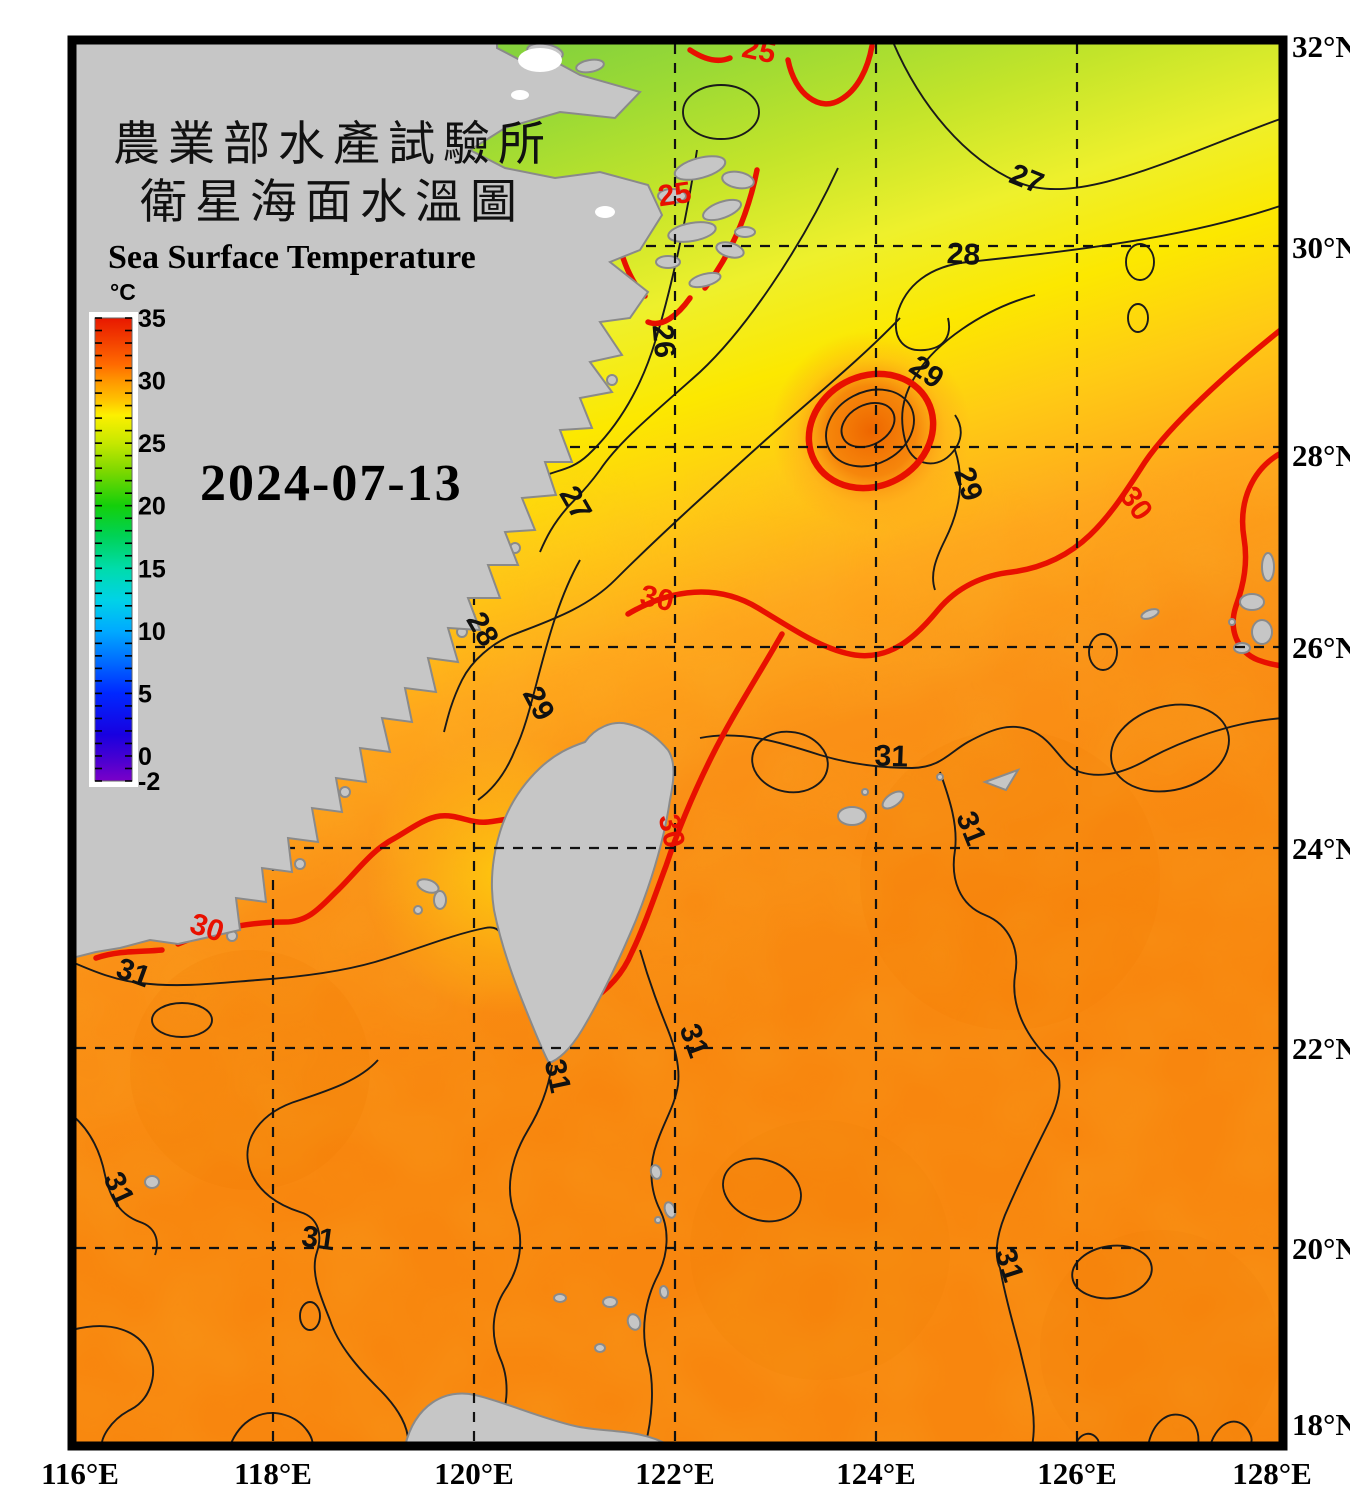 This screenshot has height=1505, width=1350. Describe the element at coordinates (1321, 848) in the screenshot. I see `lat-label: 24°N` at that location.